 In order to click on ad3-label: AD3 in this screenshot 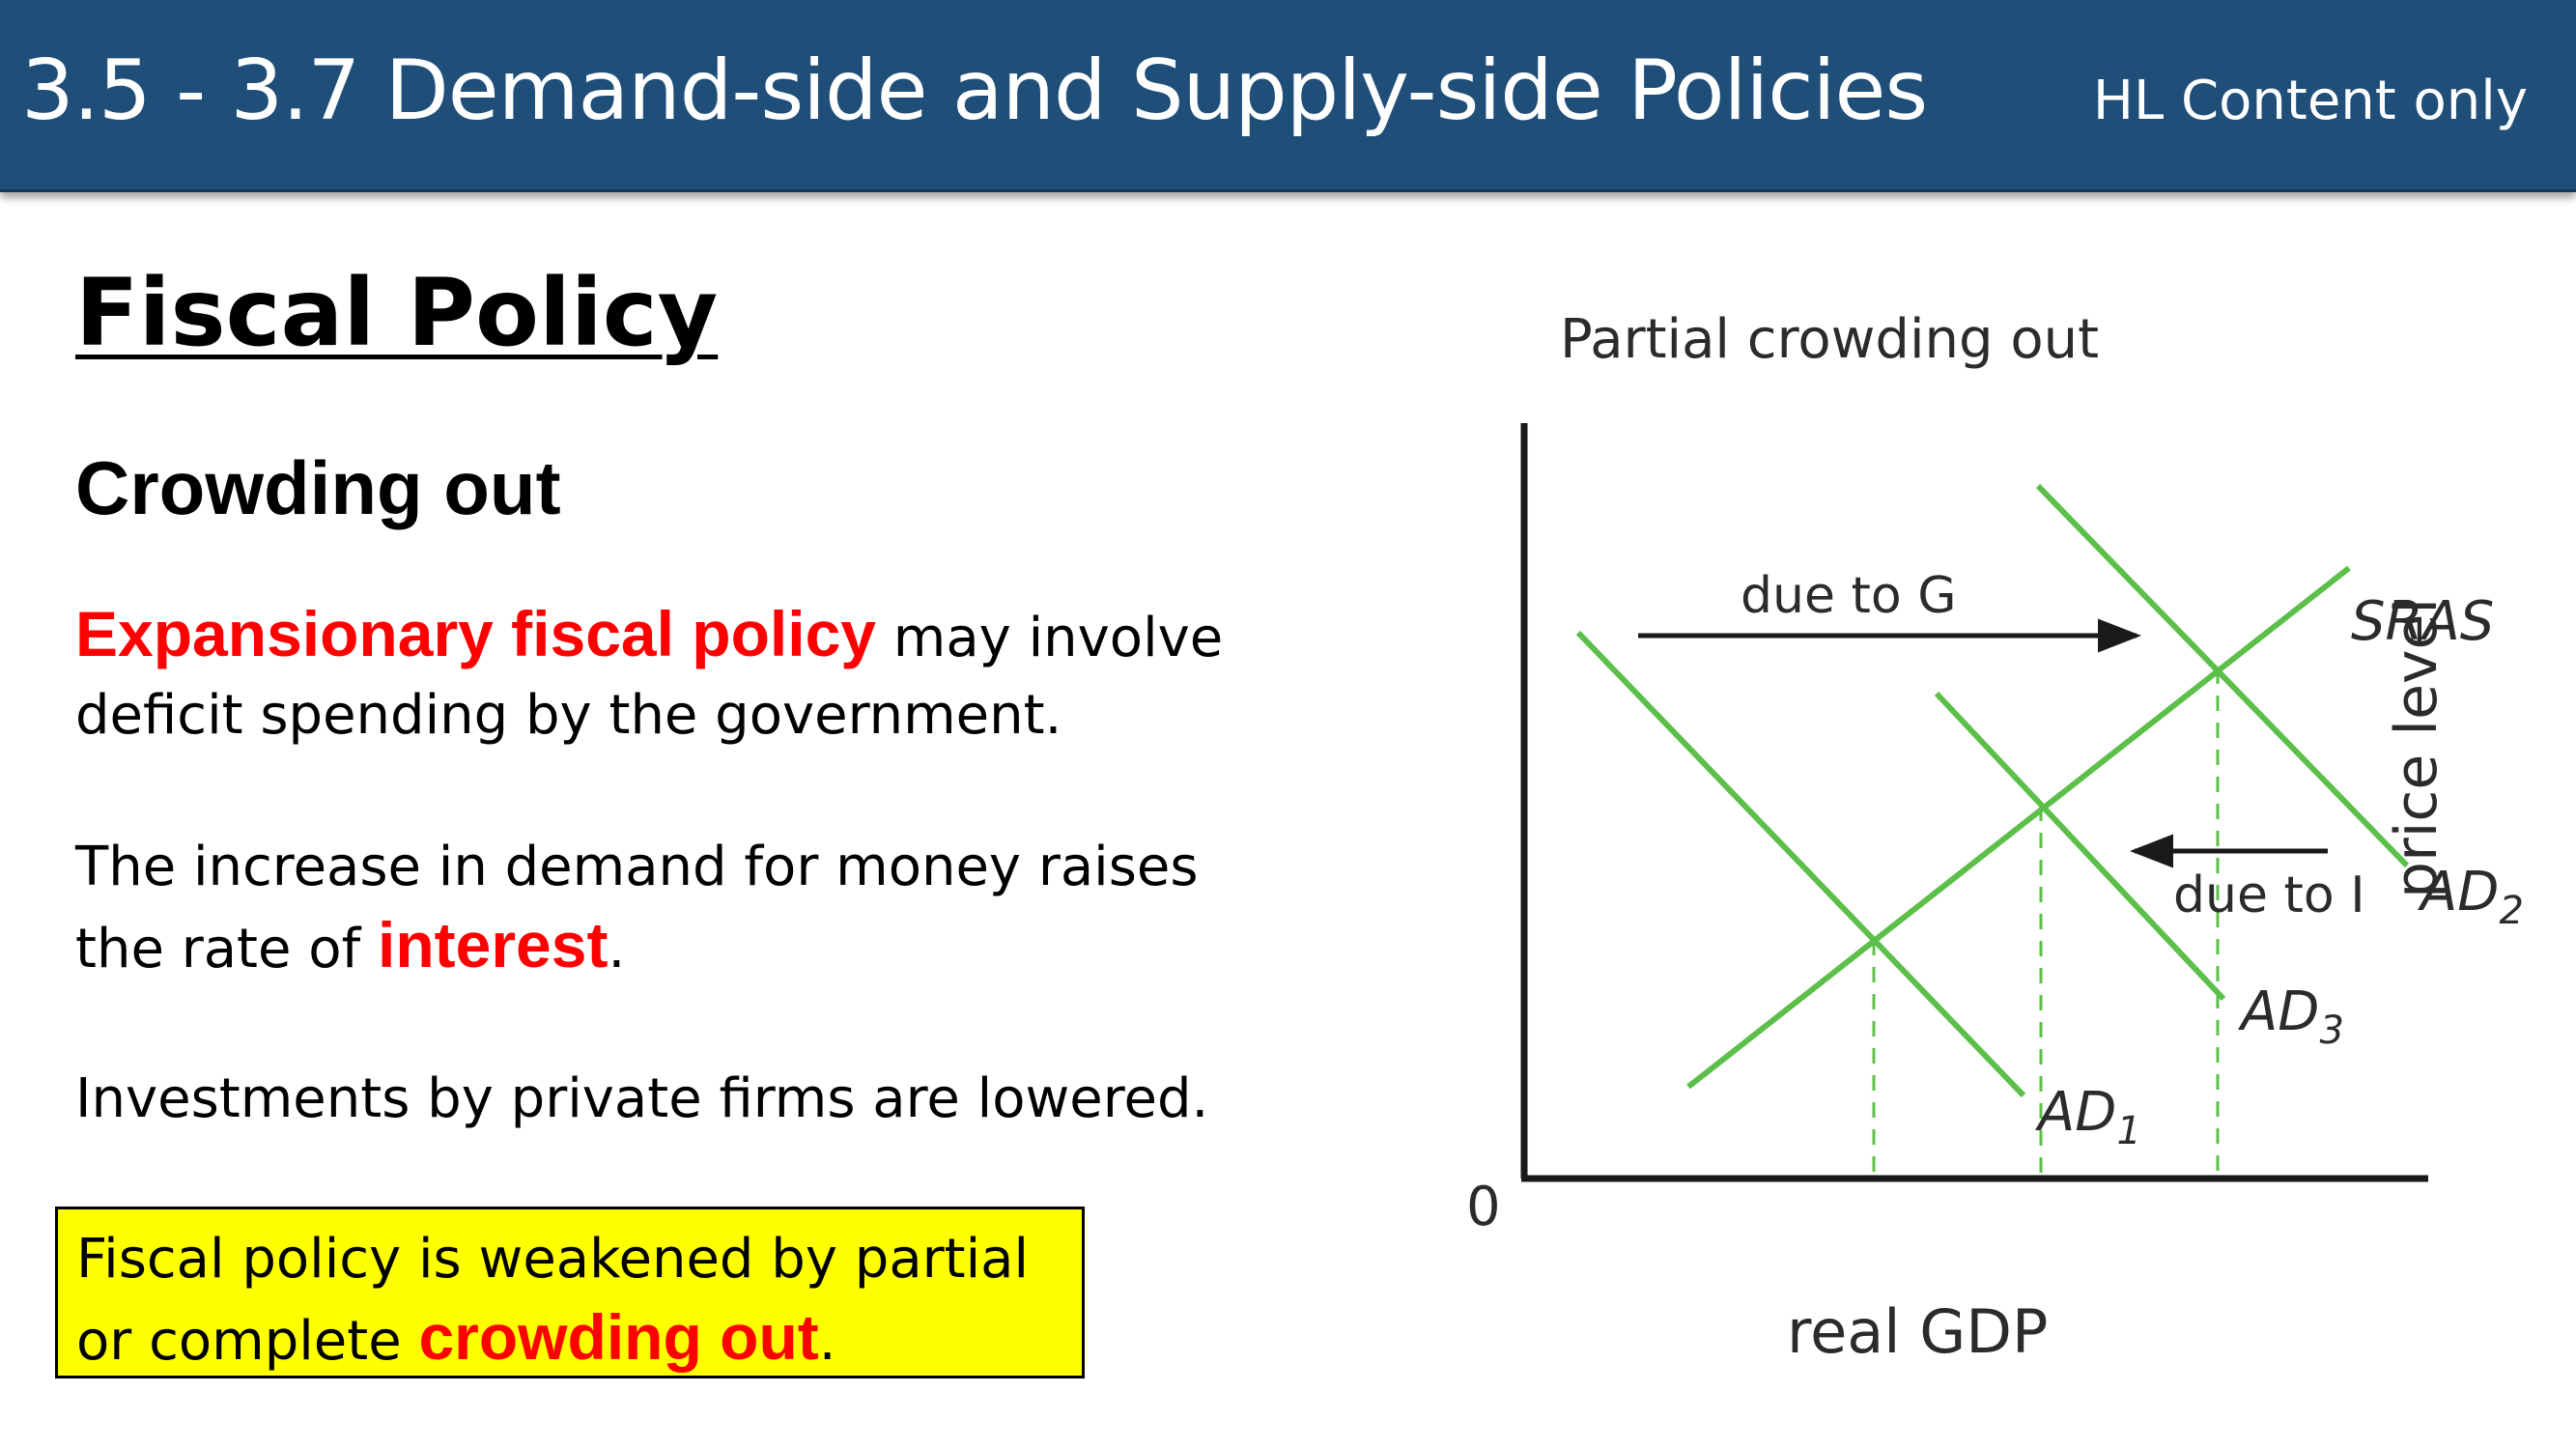, I will do `click(2291, 1016)`.